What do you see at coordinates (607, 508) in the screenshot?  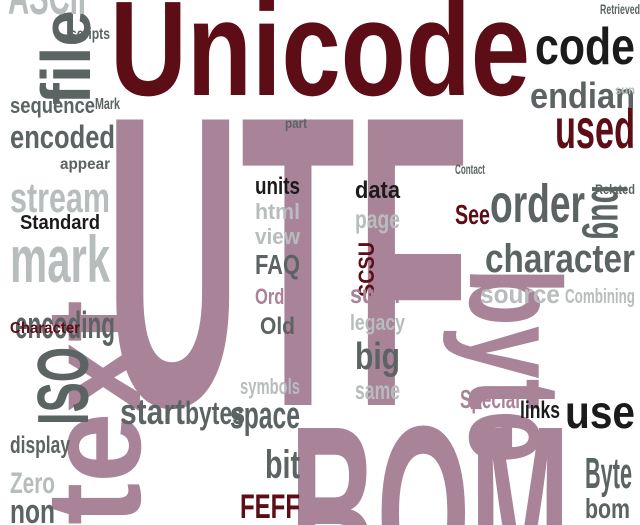 I see `word: bom` at bounding box center [607, 508].